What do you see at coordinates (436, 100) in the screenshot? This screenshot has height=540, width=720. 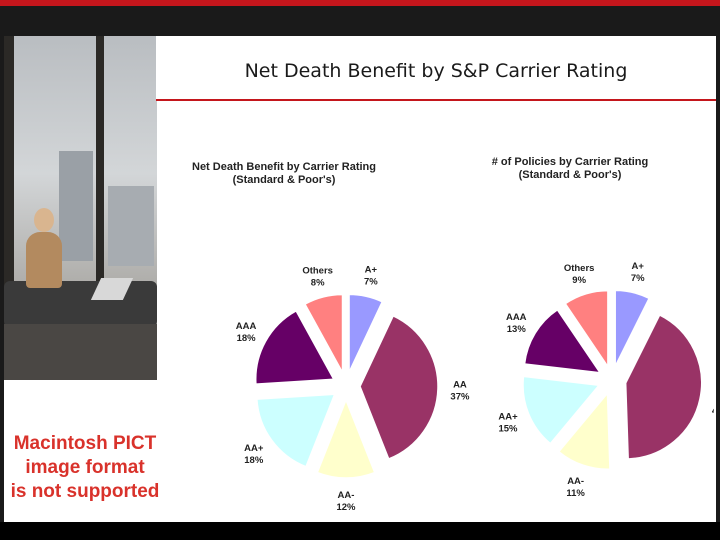 I see `title-rule` at bounding box center [436, 100].